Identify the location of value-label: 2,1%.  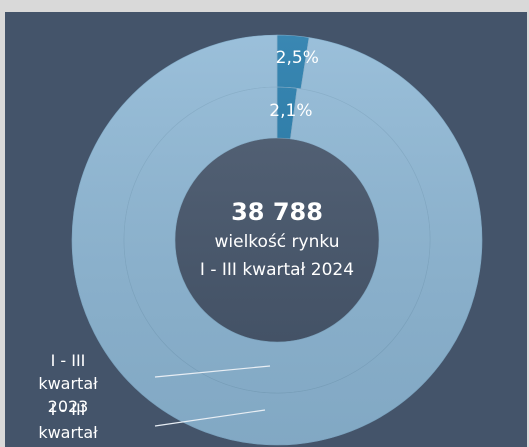
(290, 111).